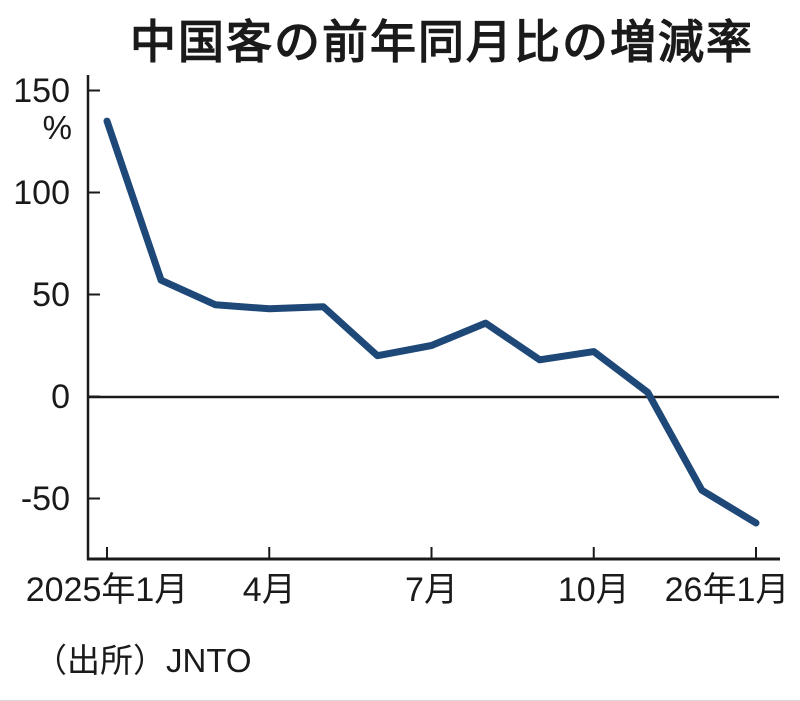  I want to click on x-tick-label: 26年1月, so click(727, 590).